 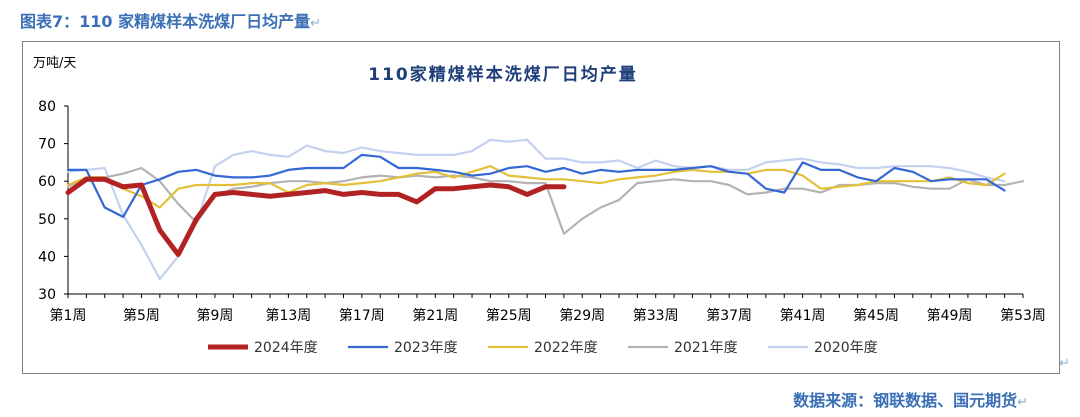 I want to click on x-tick-label: 第41周, so click(x=803, y=315).